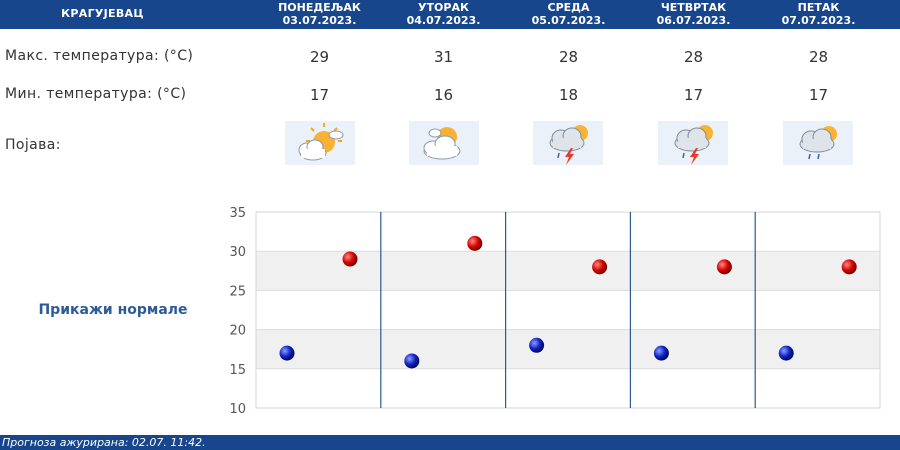 The height and width of the screenshot is (450, 900). I want to click on y-tick-label: 15, so click(237, 370).